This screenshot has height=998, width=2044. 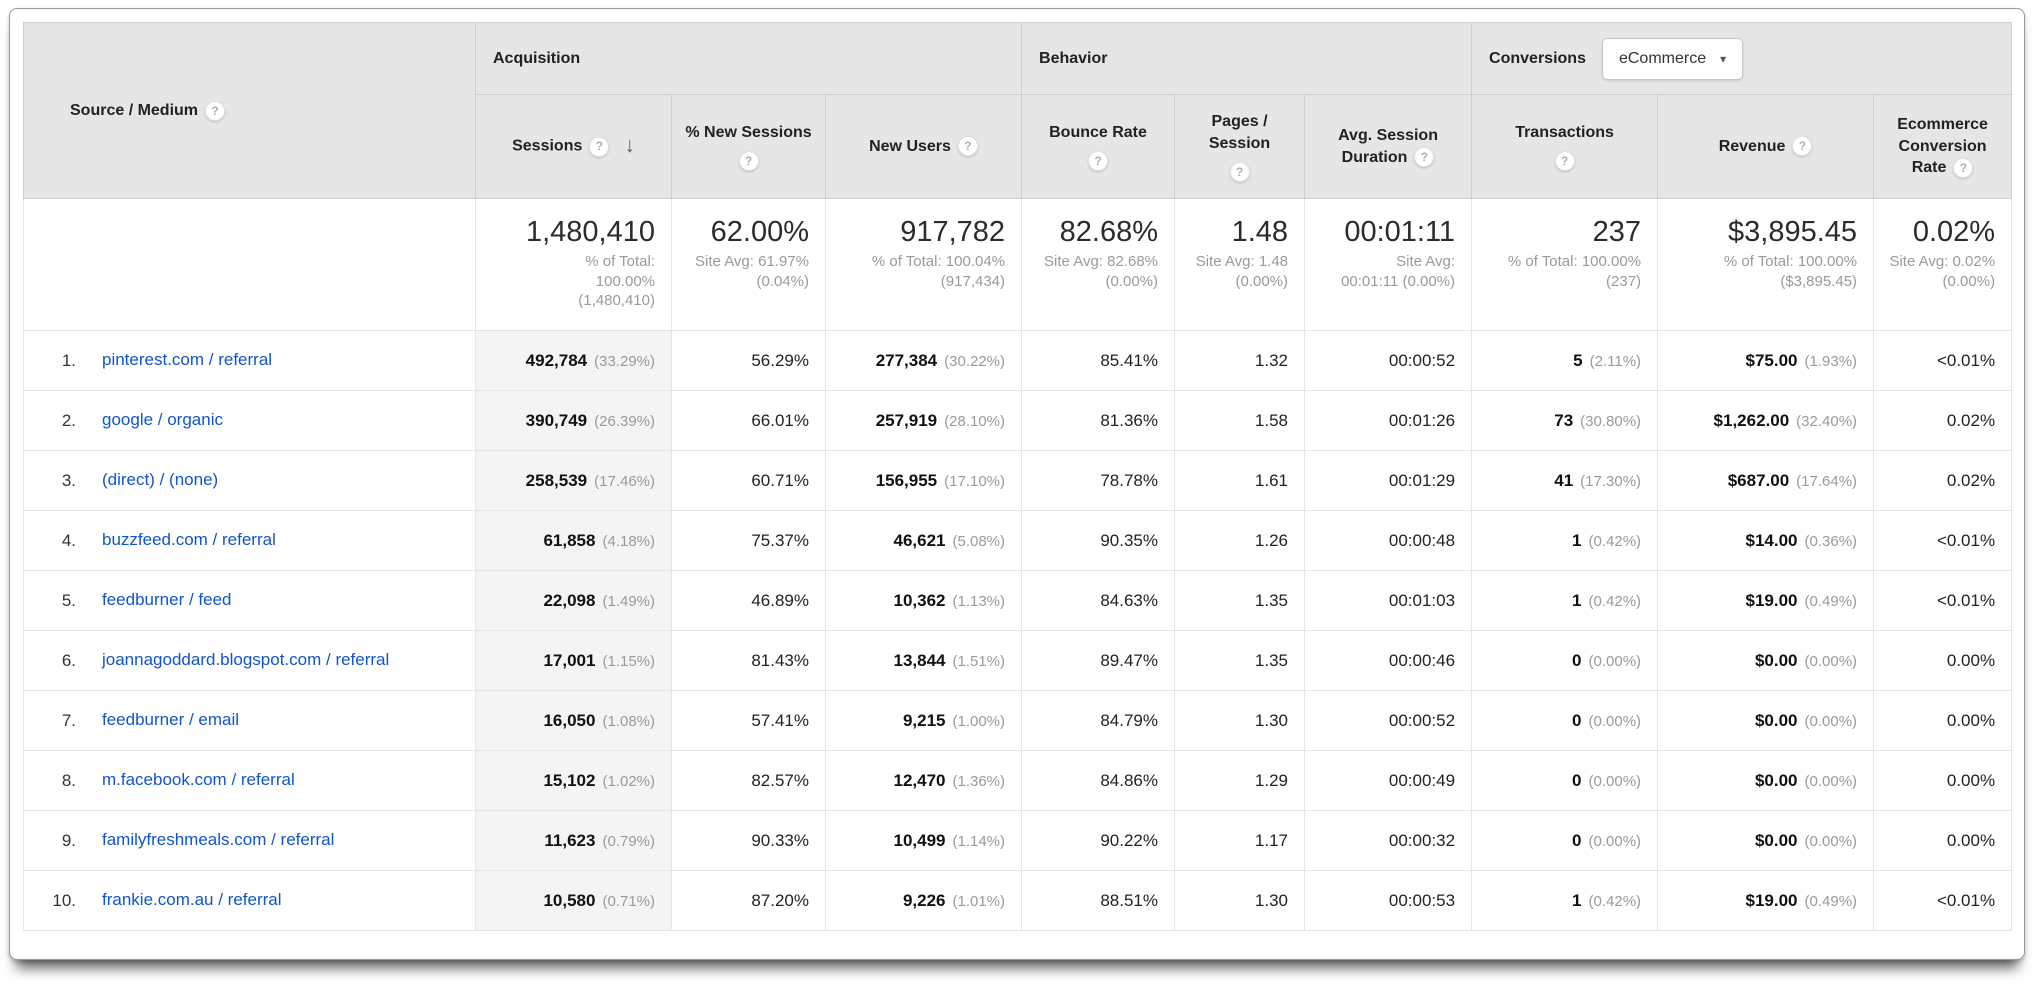 I want to click on source-medium-link: feedburner / email, so click(x=171, y=720).